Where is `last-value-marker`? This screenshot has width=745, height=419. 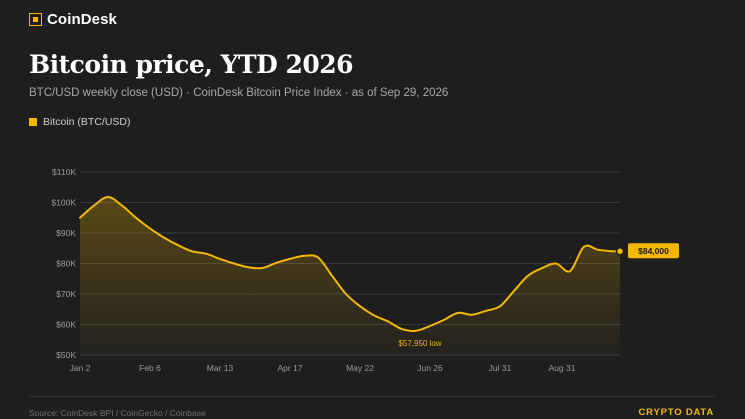 last-value-marker is located at coordinates (620, 251).